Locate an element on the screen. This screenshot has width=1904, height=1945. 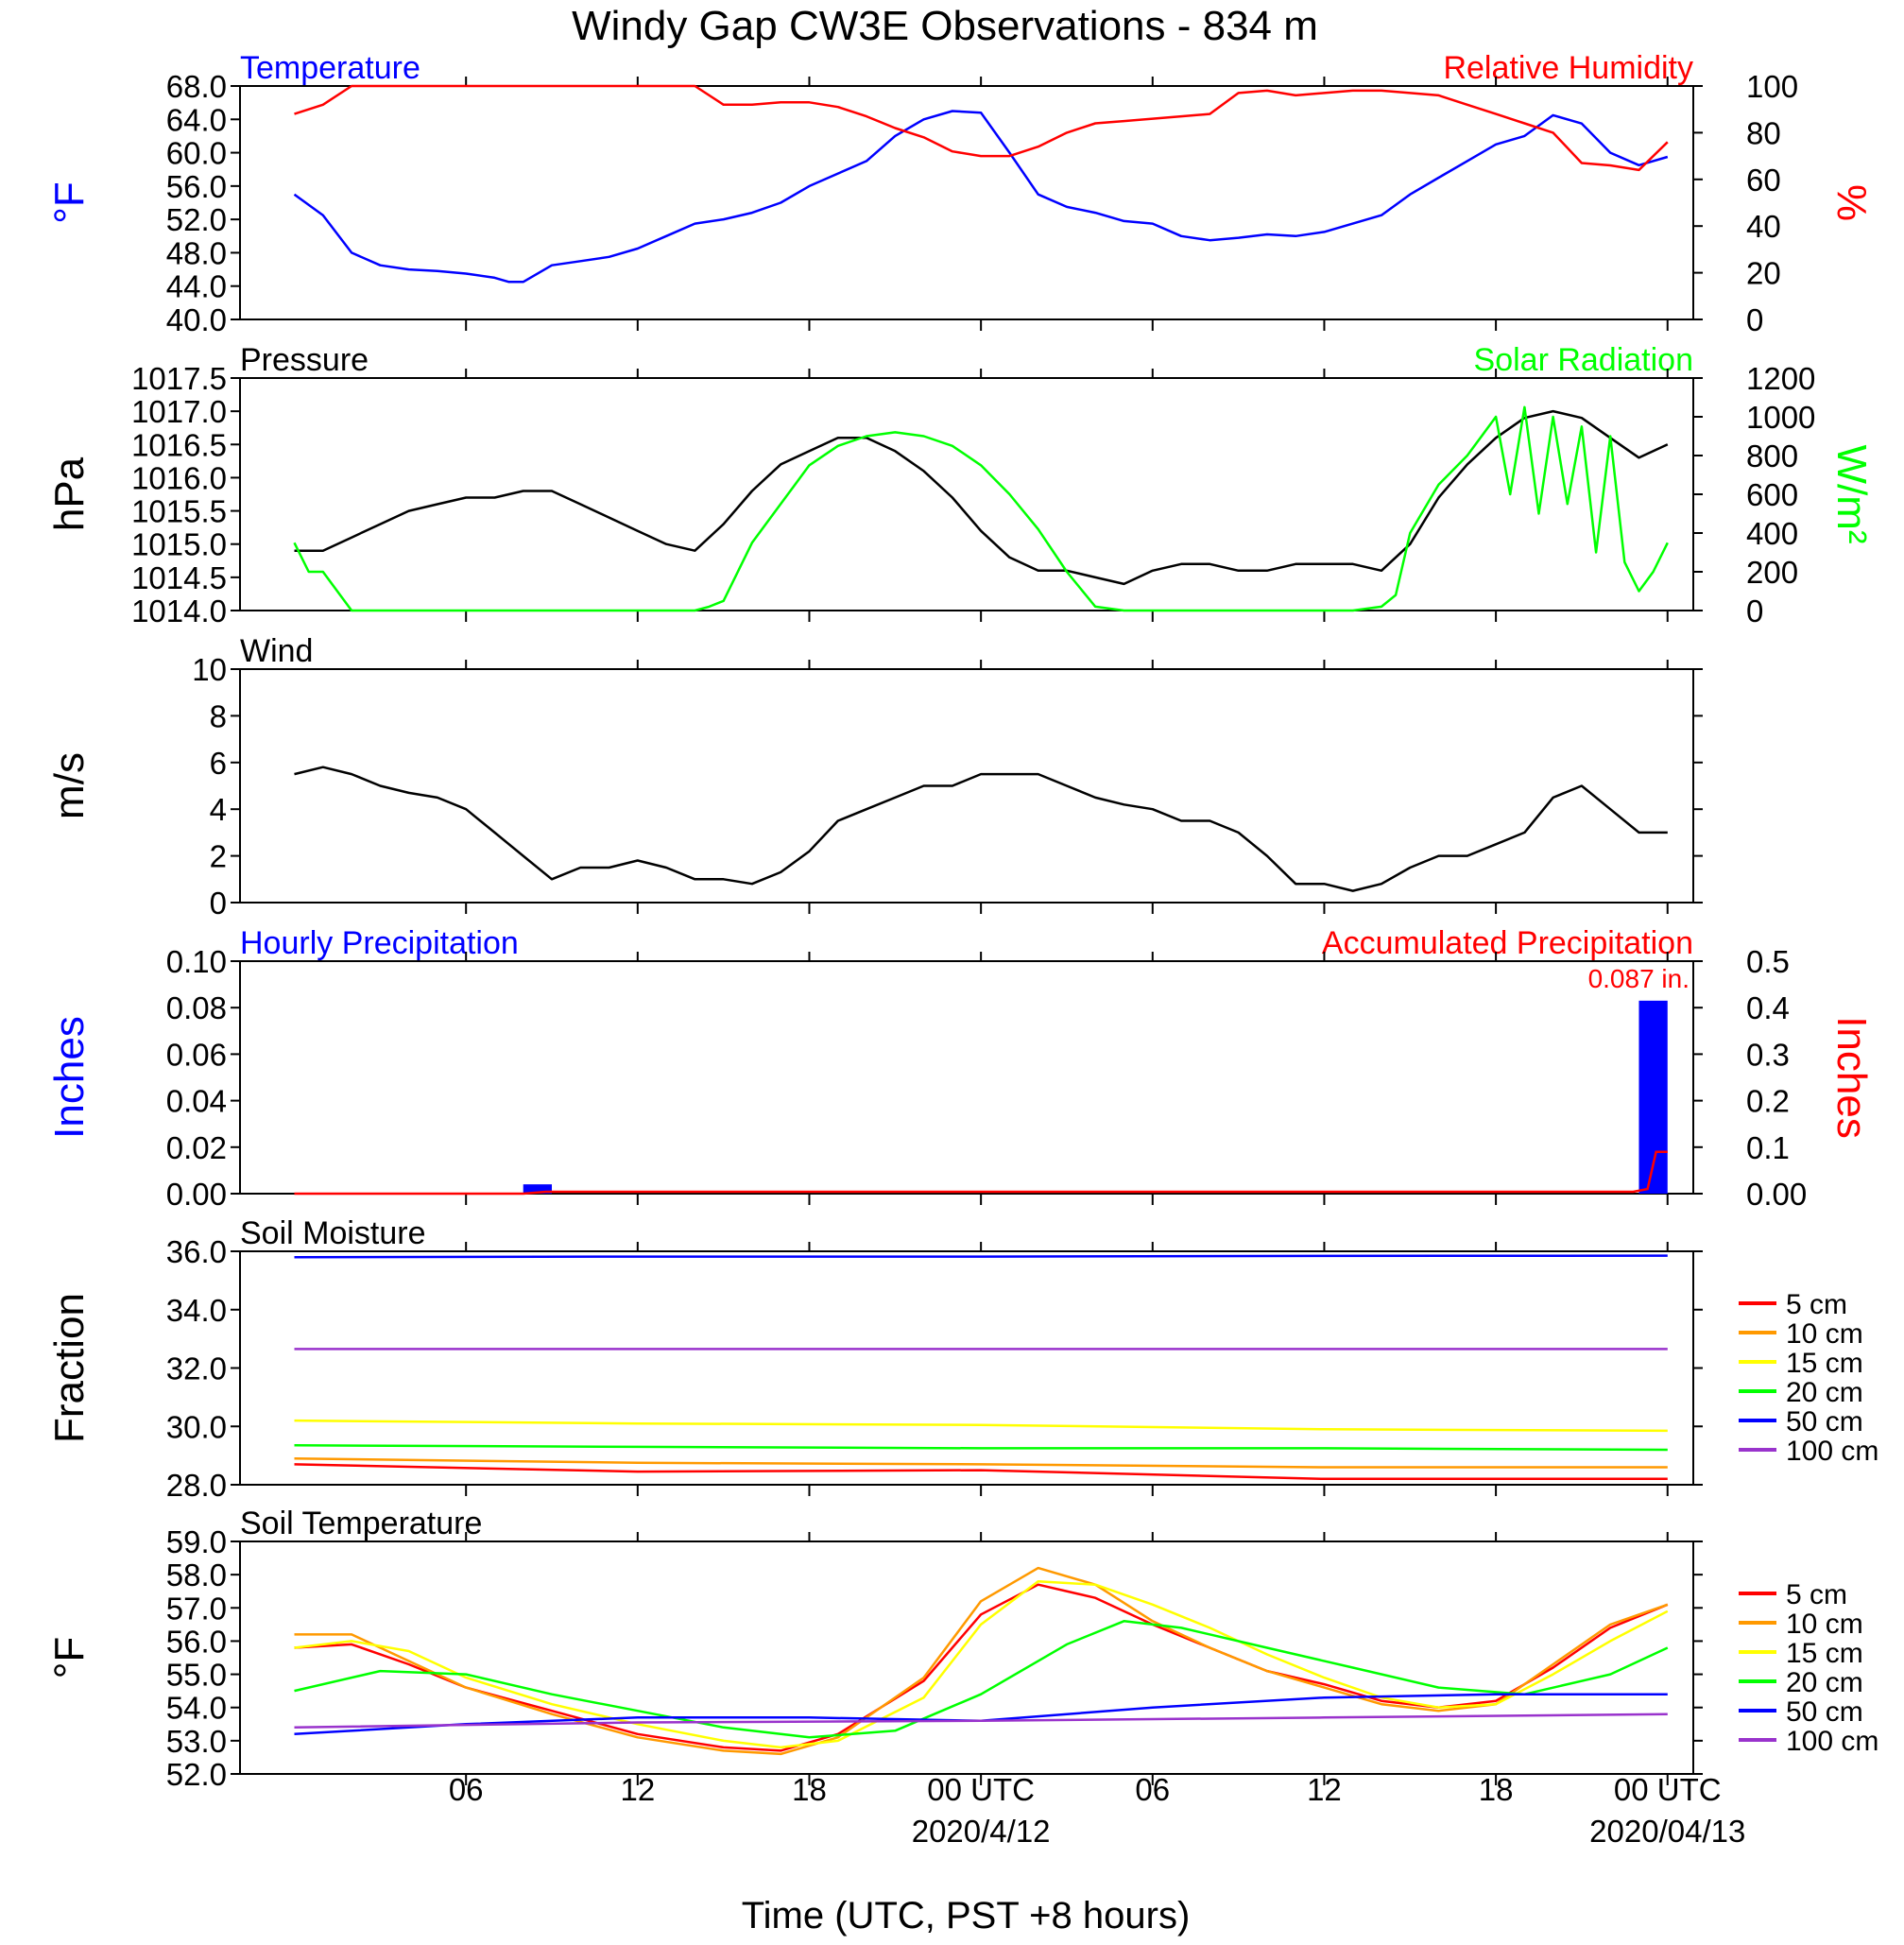
left-tick-label: 1014.0 is located at coordinates (179, 611).